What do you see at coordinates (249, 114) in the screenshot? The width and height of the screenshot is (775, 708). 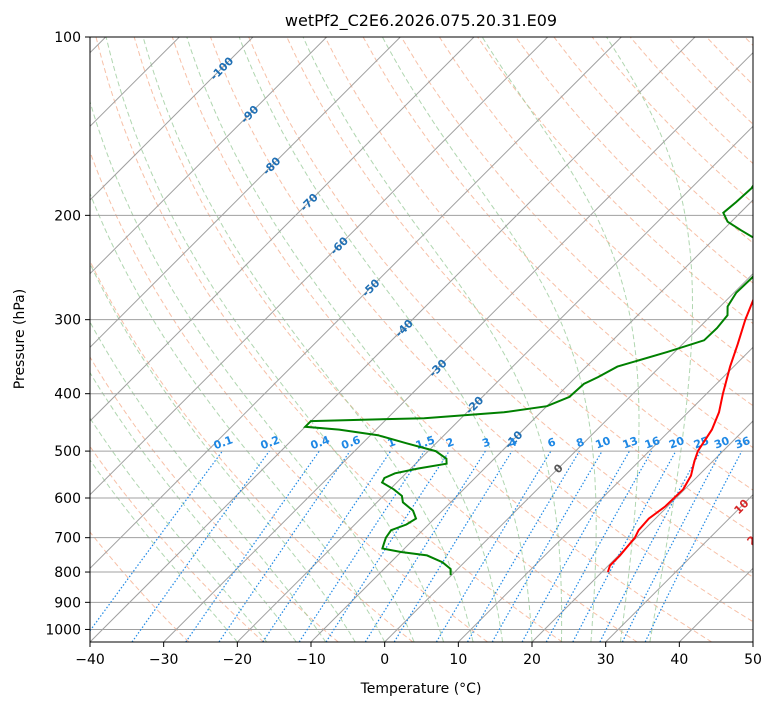 I see `isotherm-label: -90` at bounding box center [249, 114].